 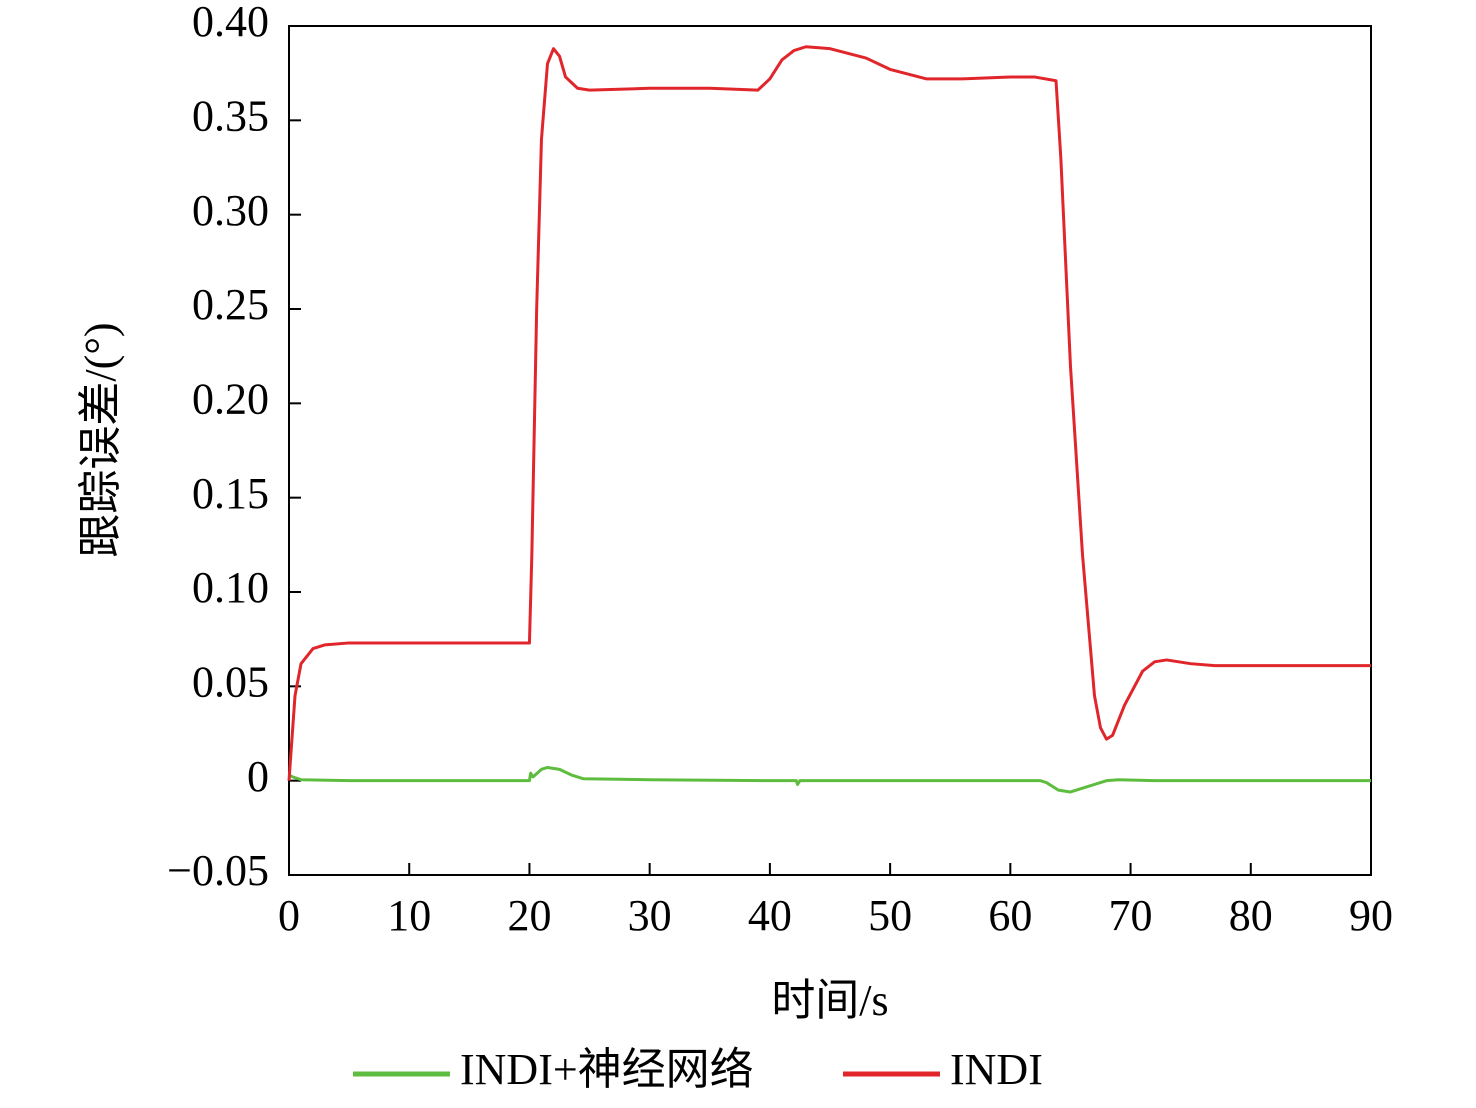 I want to click on x-tick-label: 60, so click(x=1010, y=915).